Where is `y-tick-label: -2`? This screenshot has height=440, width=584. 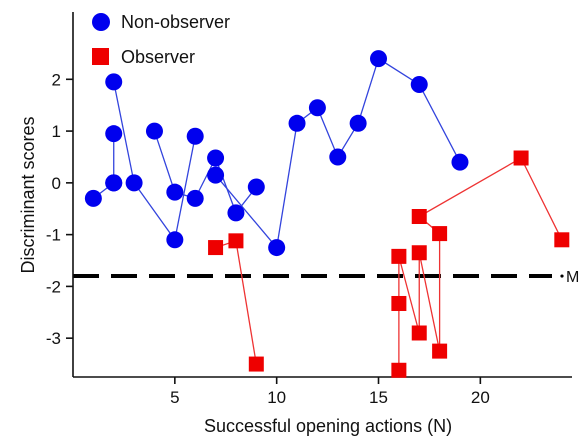
y-tick-label: -2 is located at coordinates (53, 286).